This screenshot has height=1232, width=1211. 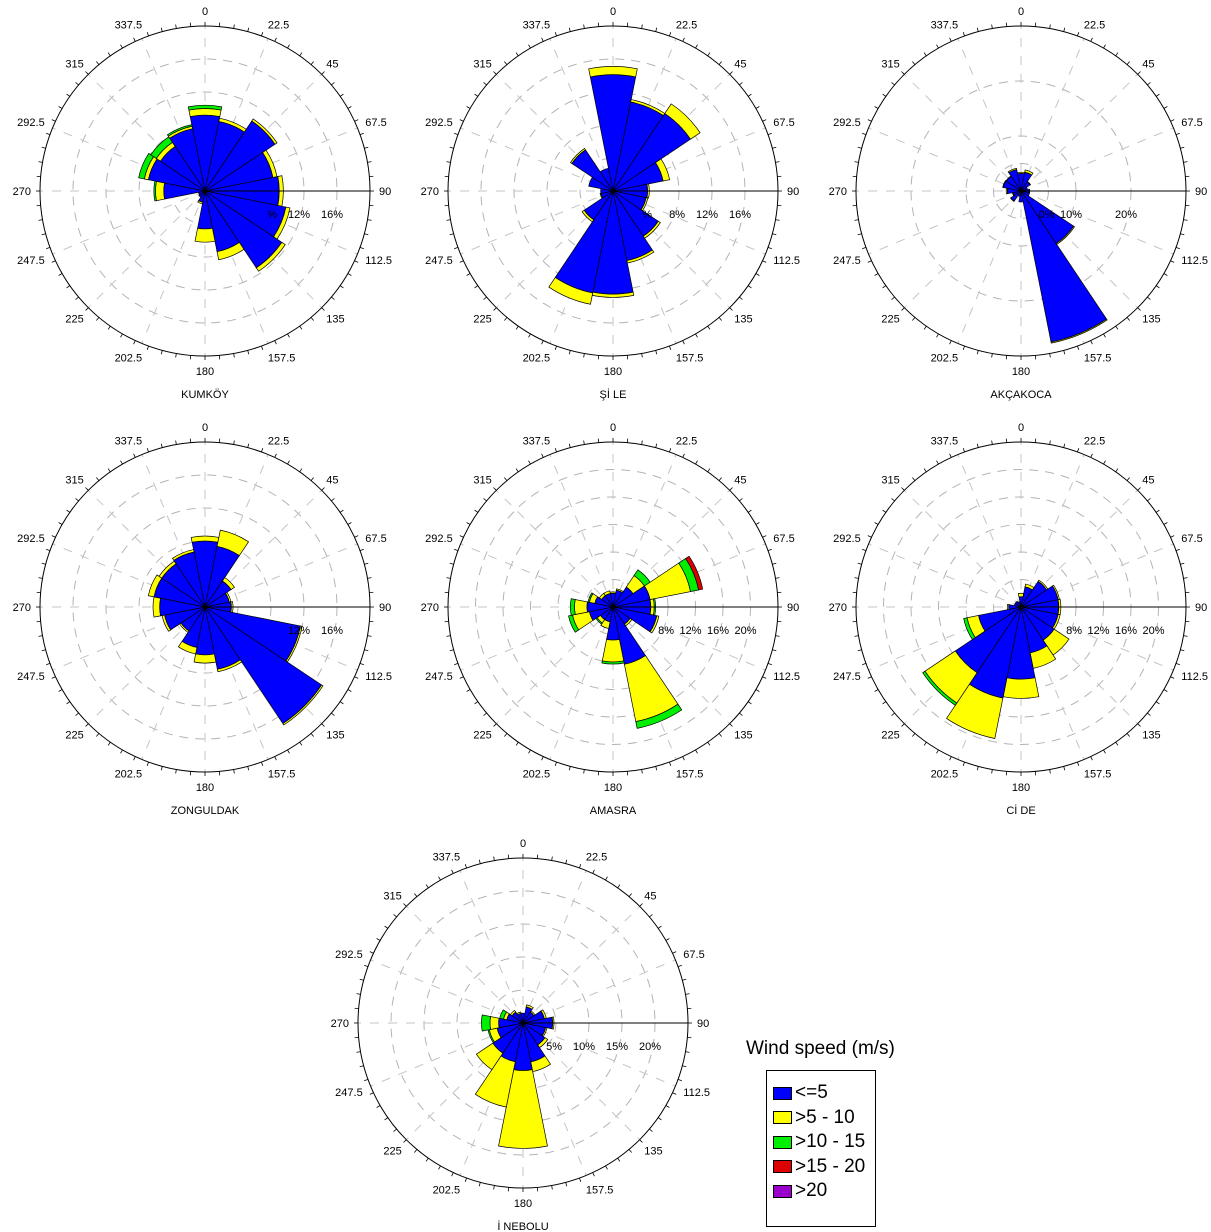 I want to click on legend-box: <=5 >5 - 10 >10 - 15 >15 - 20 >20, so click(x=821, y=1148).